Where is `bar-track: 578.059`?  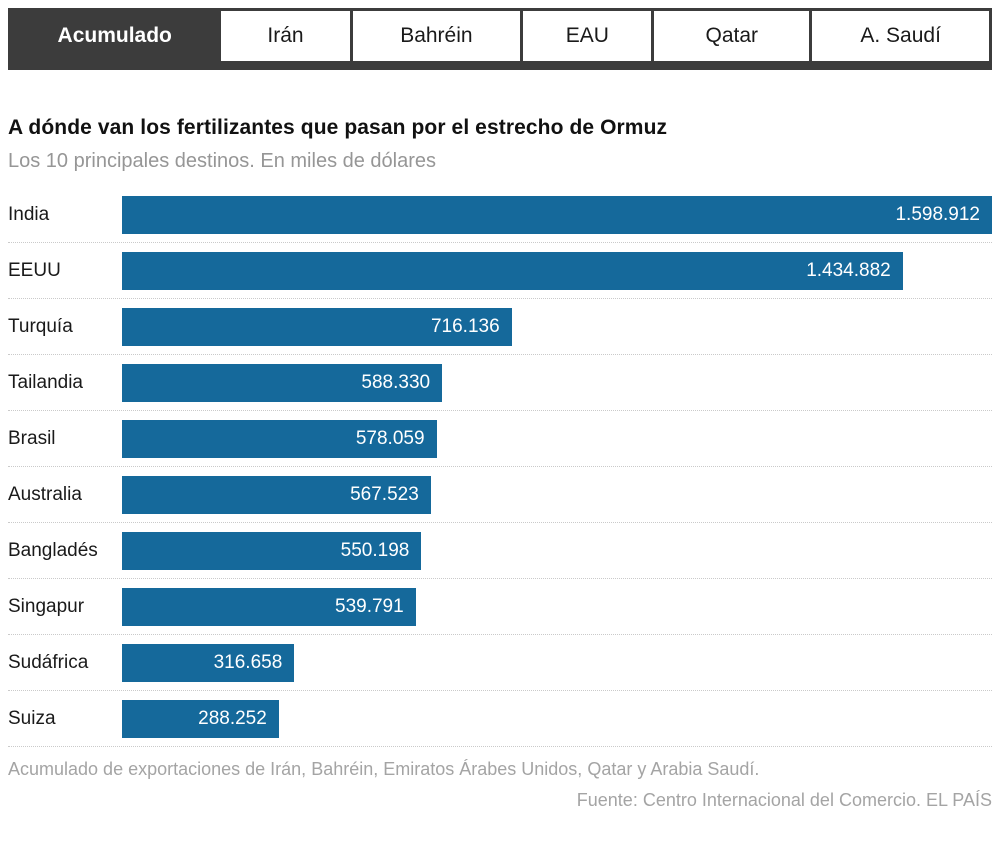
bar-track: 578.059 is located at coordinates (557, 438).